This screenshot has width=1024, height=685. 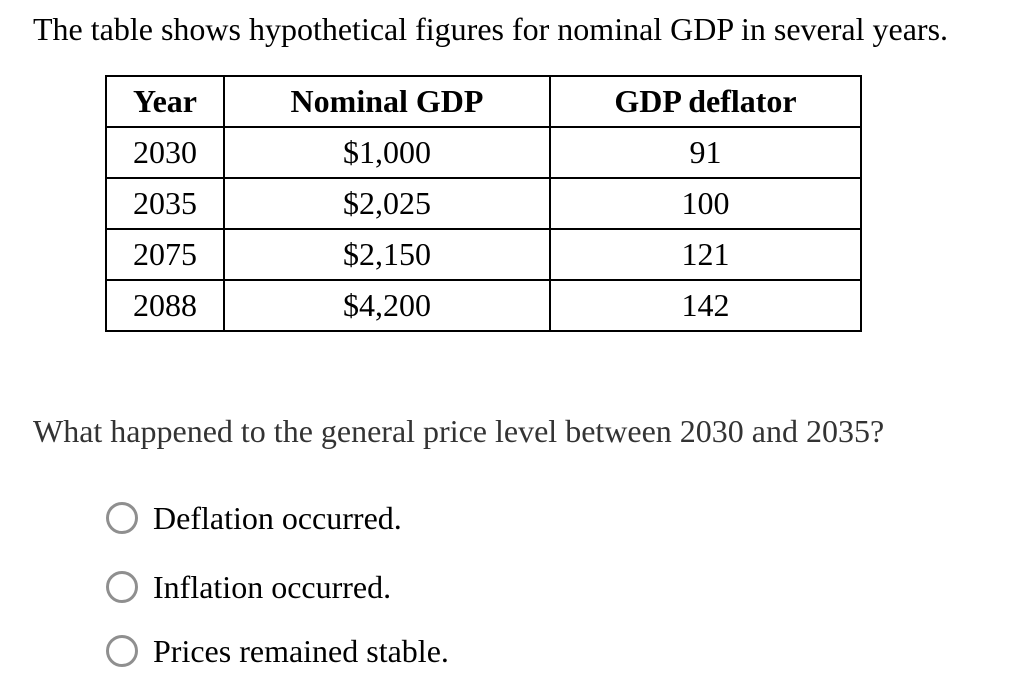 What do you see at coordinates (165, 305) in the screenshot?
I see `cell-year: 2088` at bounding box center [165, 305].